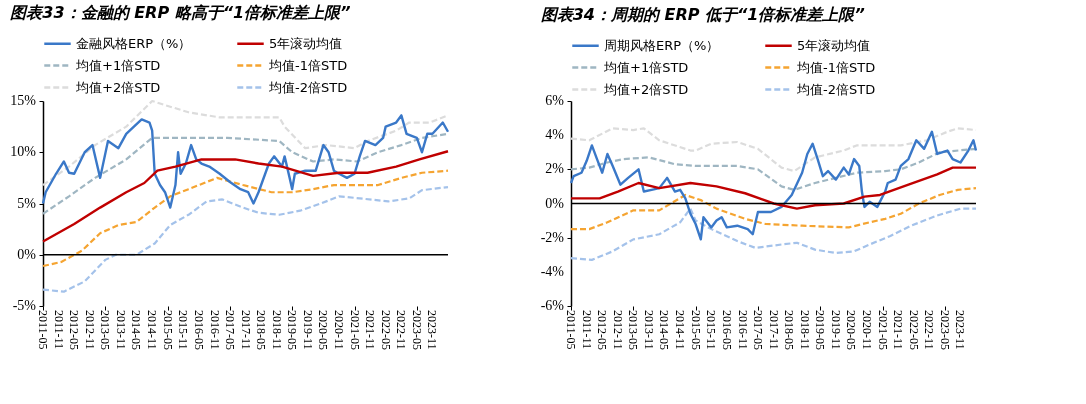  Describe the element at coordinates (23, 100) in the screenshot. I see `y-tick-label: 15%` at that location.